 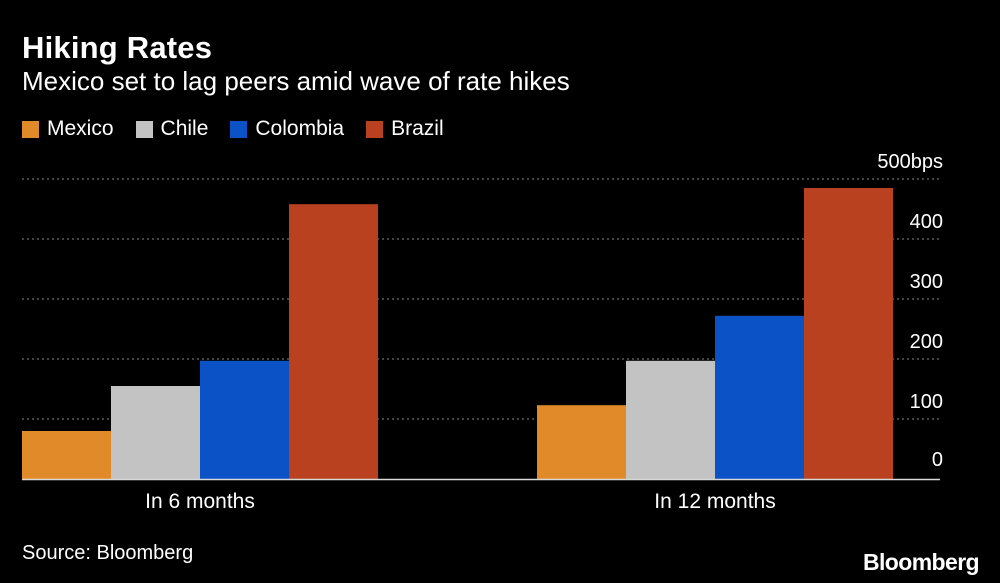 What do you see at coordinates (375, 129) in the screenshot?
I see `legend-swatch-brazil` at bounding box center [375, 129].